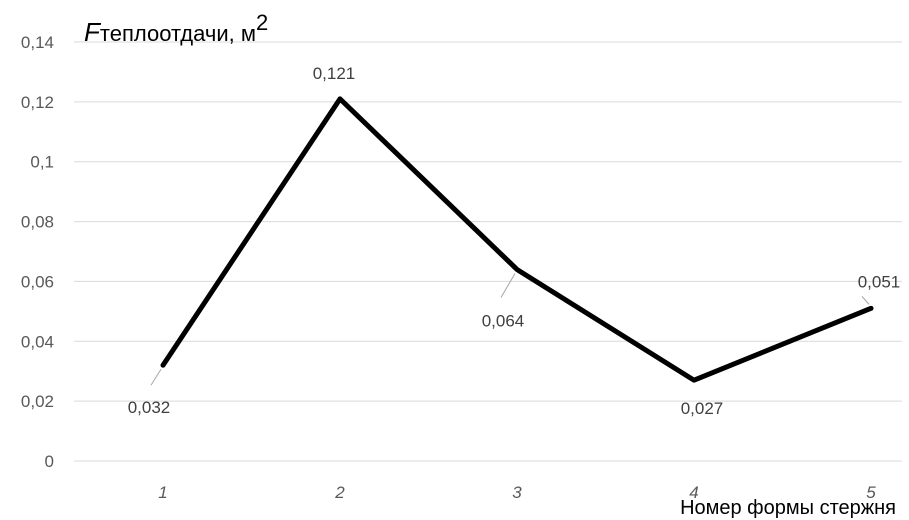  What do you see at coordinates (788, 508) in the screenshot?
I see `x-axis-title: Номер формы стержня` at bounding box center [788, 508].